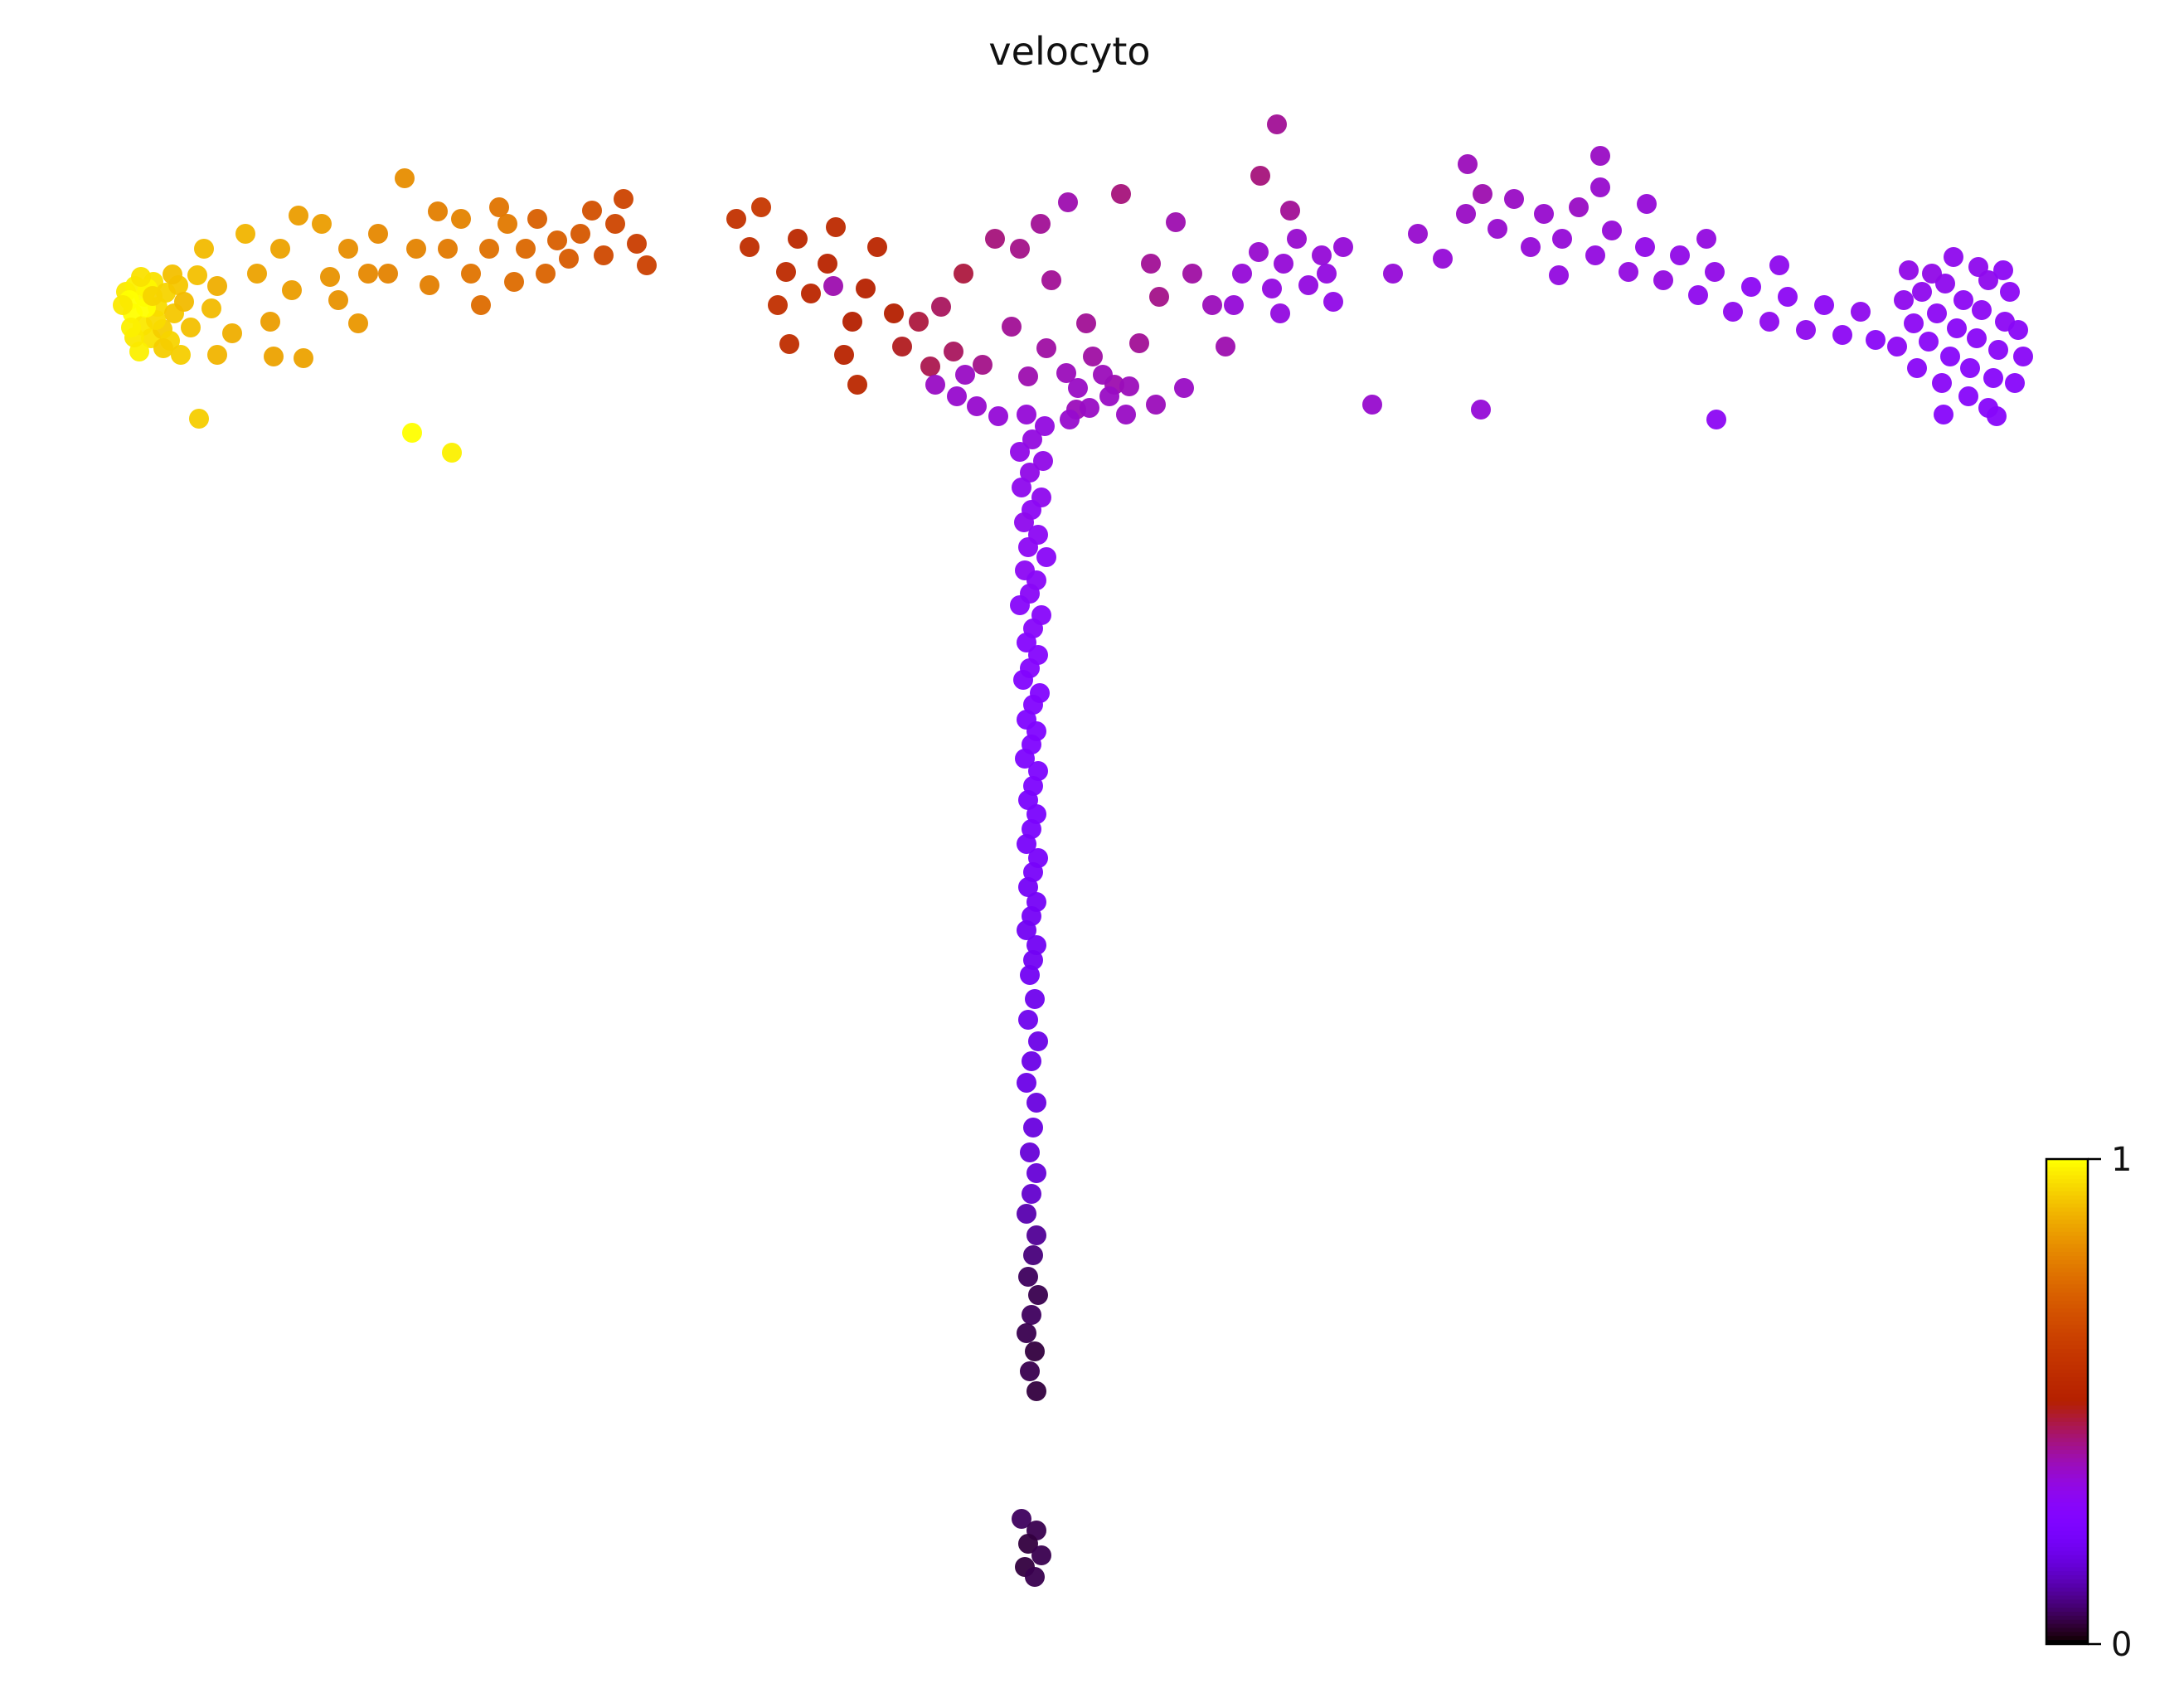  Describe the element at coordinates (2067, 1401) in the screenshot. I see `colorbar-frame` at that location.